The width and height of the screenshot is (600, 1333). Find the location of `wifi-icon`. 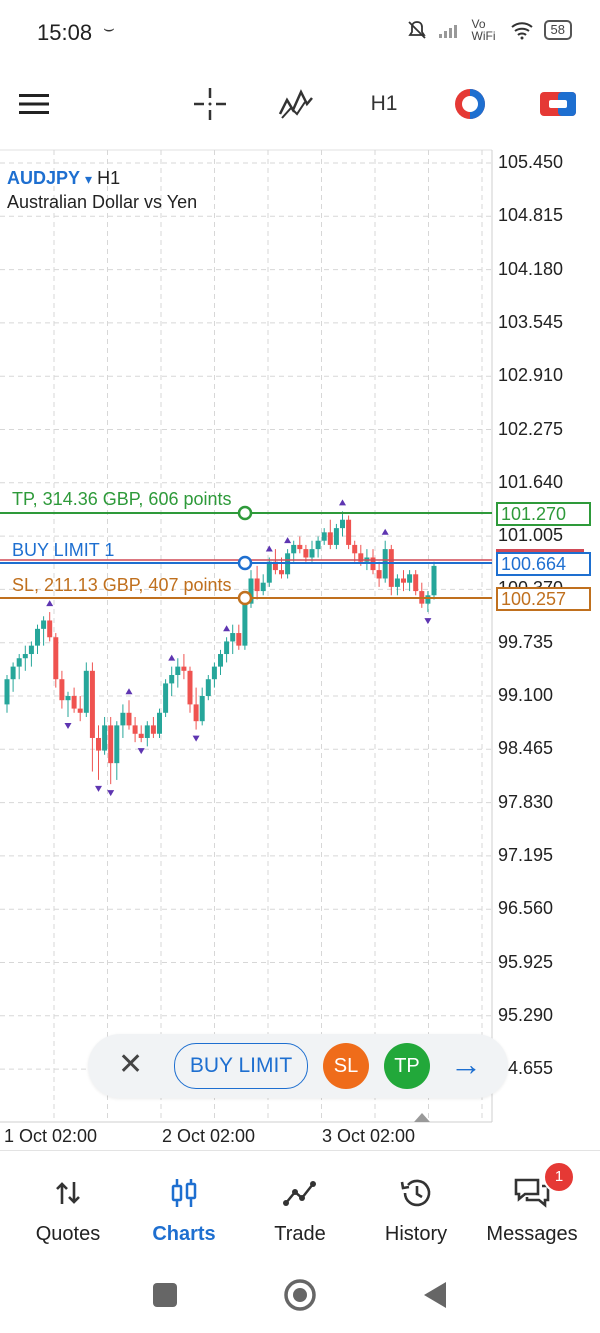

wifi-icon is located at coordinates (521, 31).